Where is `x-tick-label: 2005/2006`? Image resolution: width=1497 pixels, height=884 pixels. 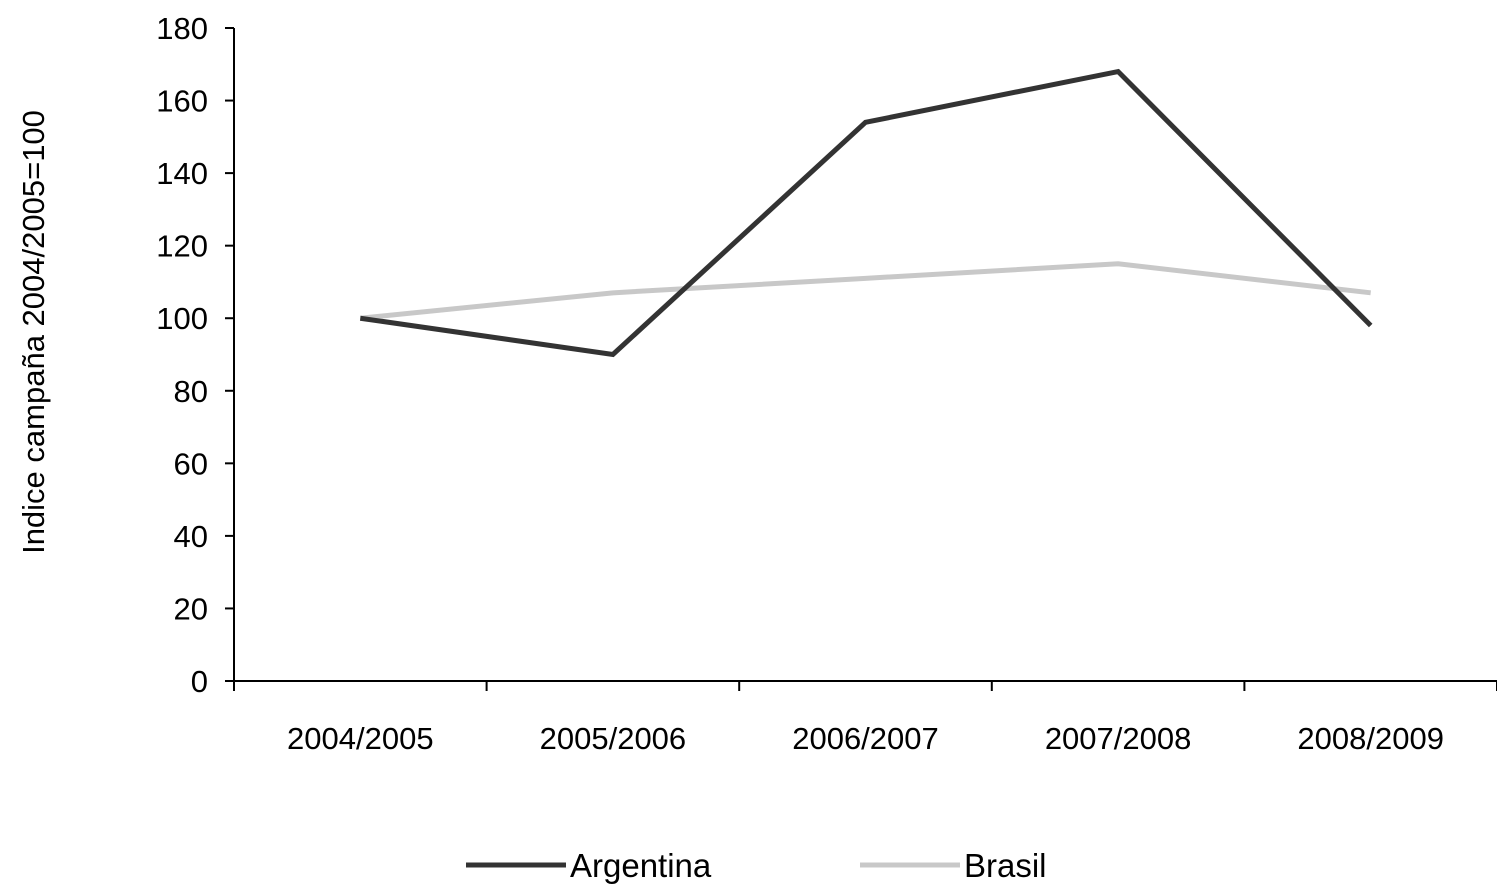
x-tick-label: 2005/2006 is located at coordinates (613, 738).